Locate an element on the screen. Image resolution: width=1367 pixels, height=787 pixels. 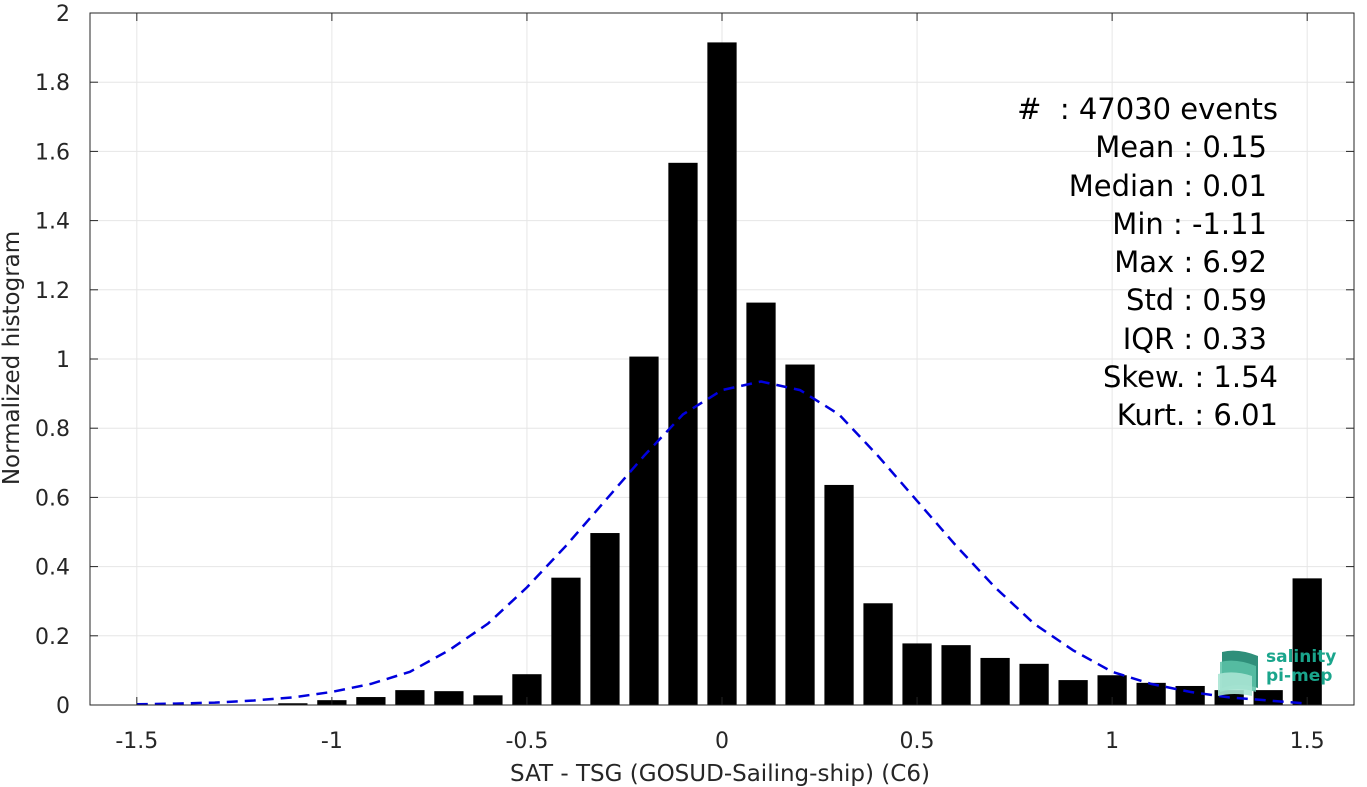
y-tick-label: 1 is located at coordinates (63, 360).